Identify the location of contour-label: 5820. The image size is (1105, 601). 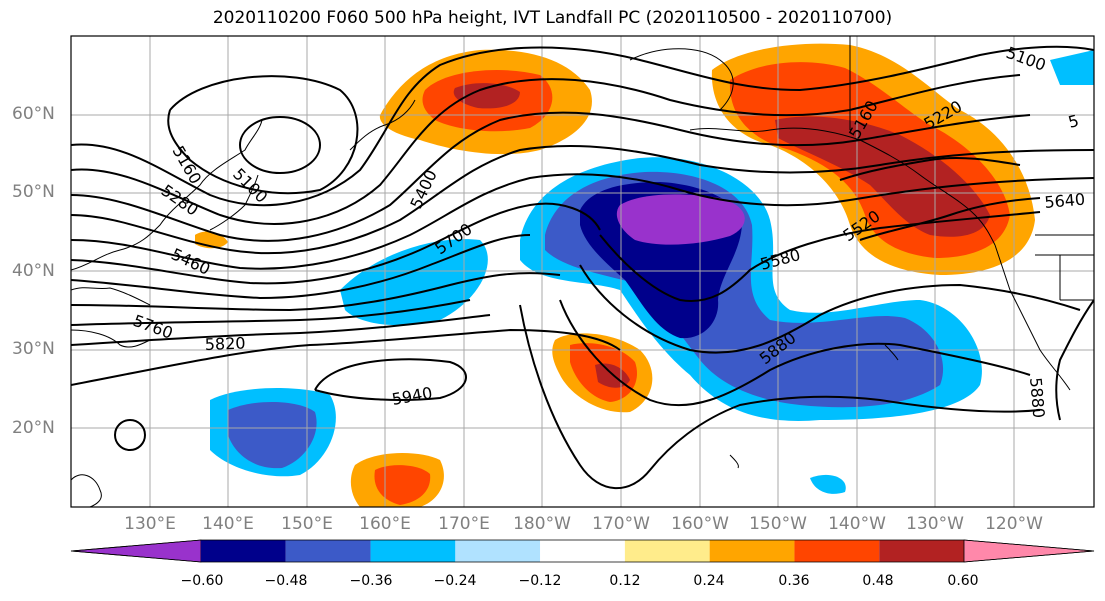
(224, 344).